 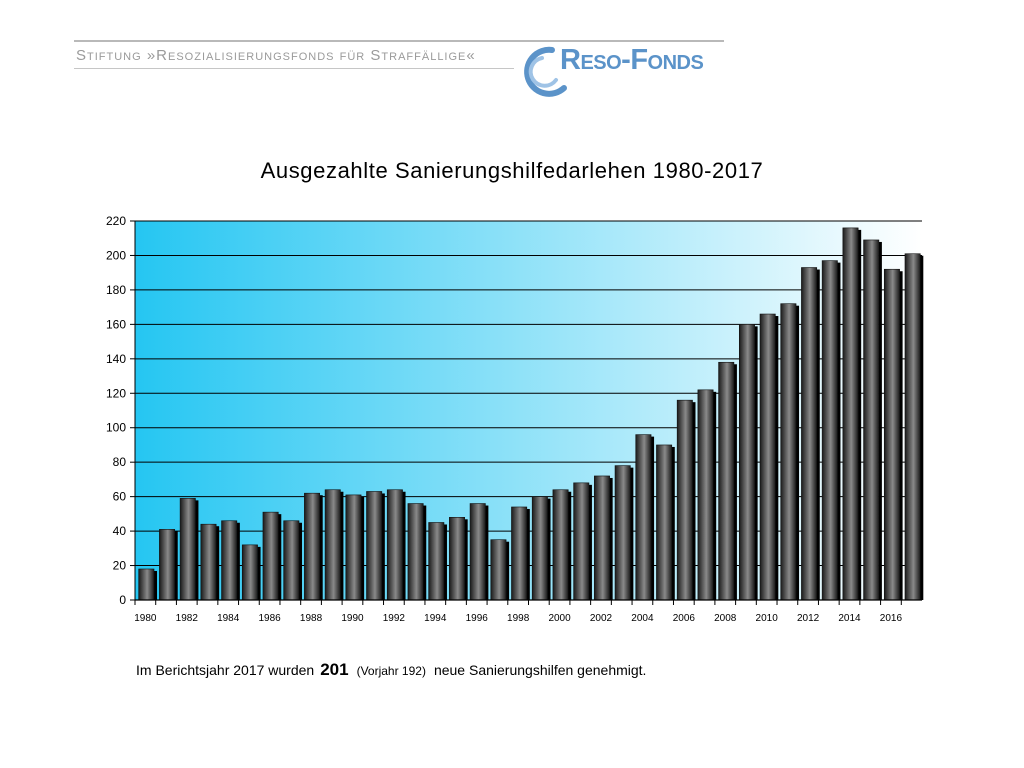 What do you see at coordinates (312, 546) in the screenshot?
I see `bar-1988` at bounding box center [312, 546].